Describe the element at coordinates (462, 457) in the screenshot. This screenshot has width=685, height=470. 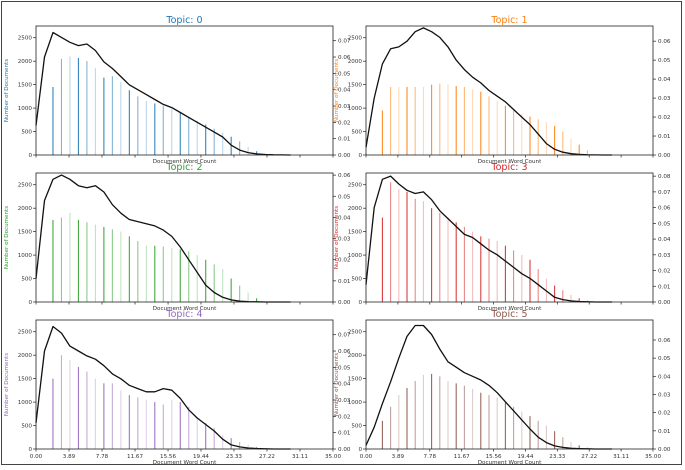
I see `x-tick-label: 11.67` at that location.